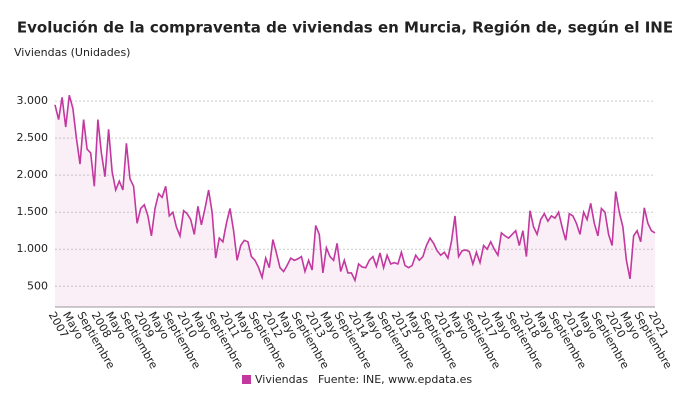 This screenshot has height=406, width=690. Describe the element at coordinates (395, 379) in the screenshot. I see `source: Fuente: INE, www.epdata.es` at that location.